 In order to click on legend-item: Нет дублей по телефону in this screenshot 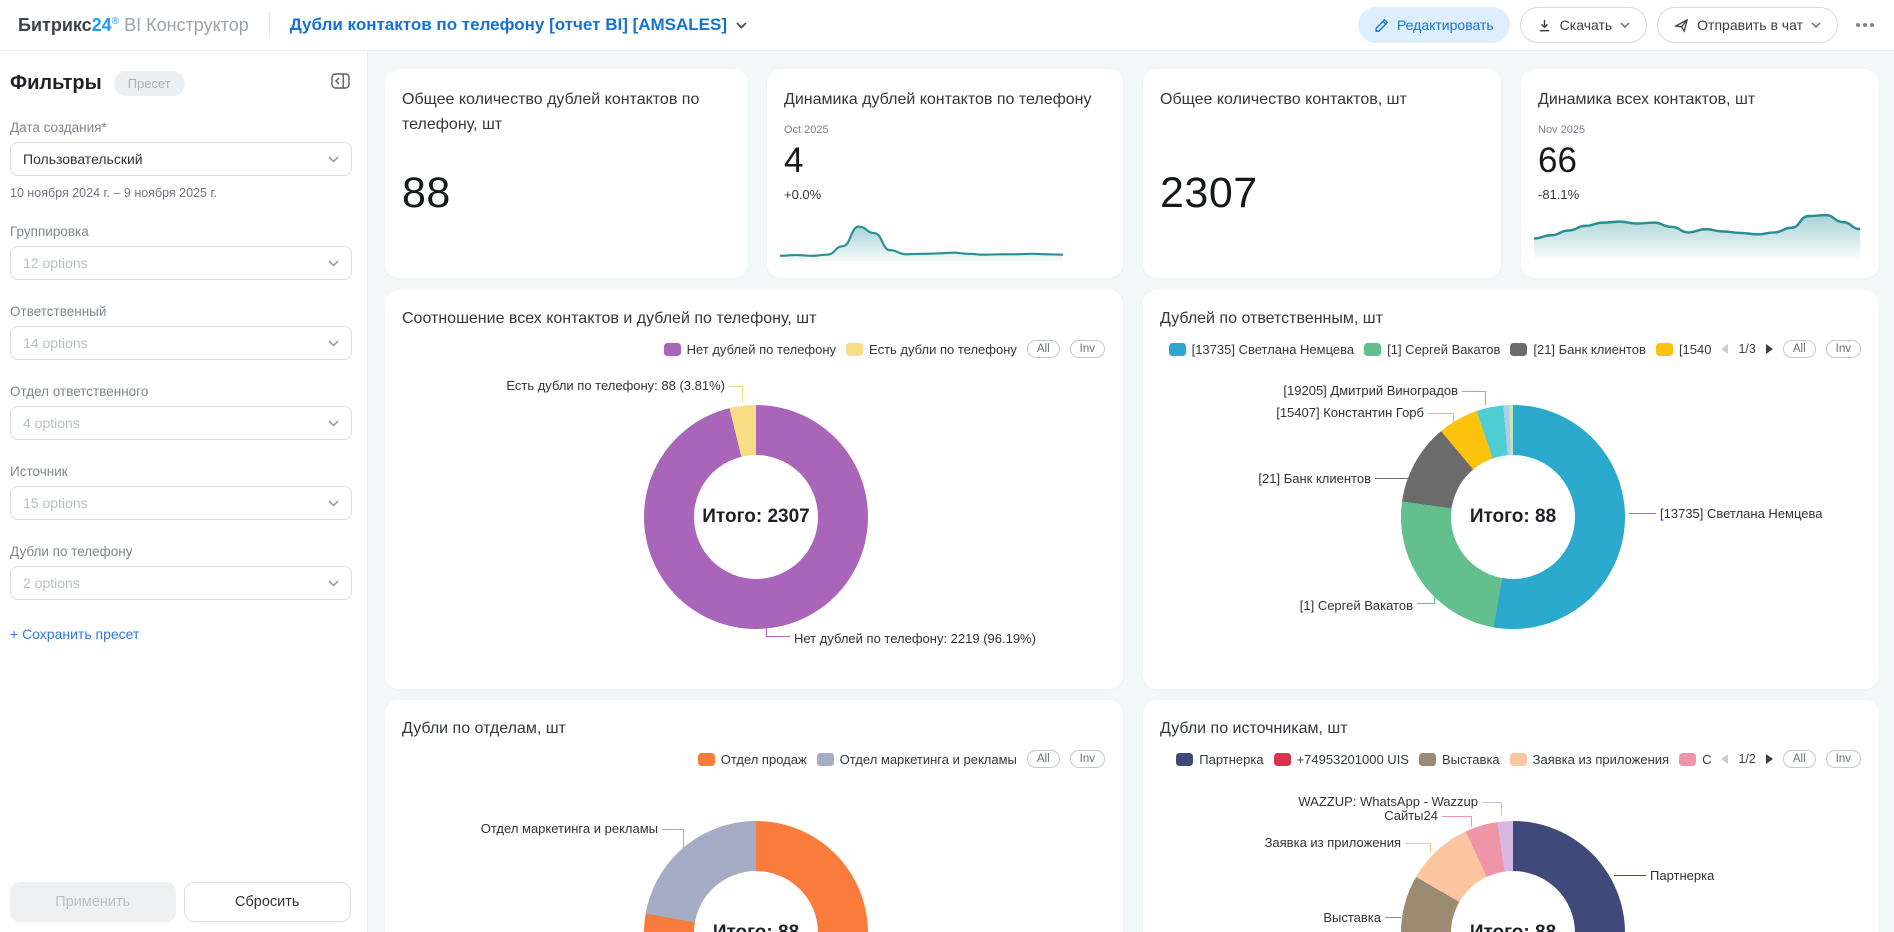, I will do `click(749, 349)`.